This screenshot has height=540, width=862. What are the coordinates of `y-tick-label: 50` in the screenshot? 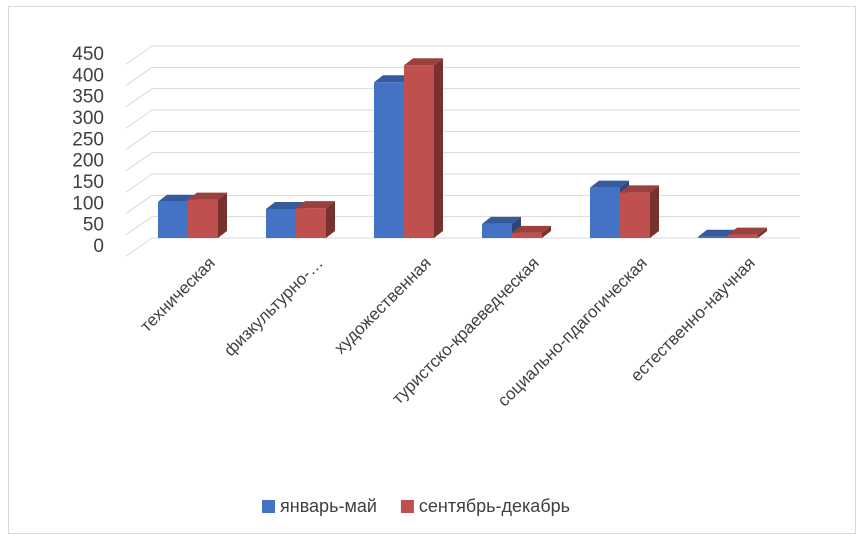 It's located at (93, 225).